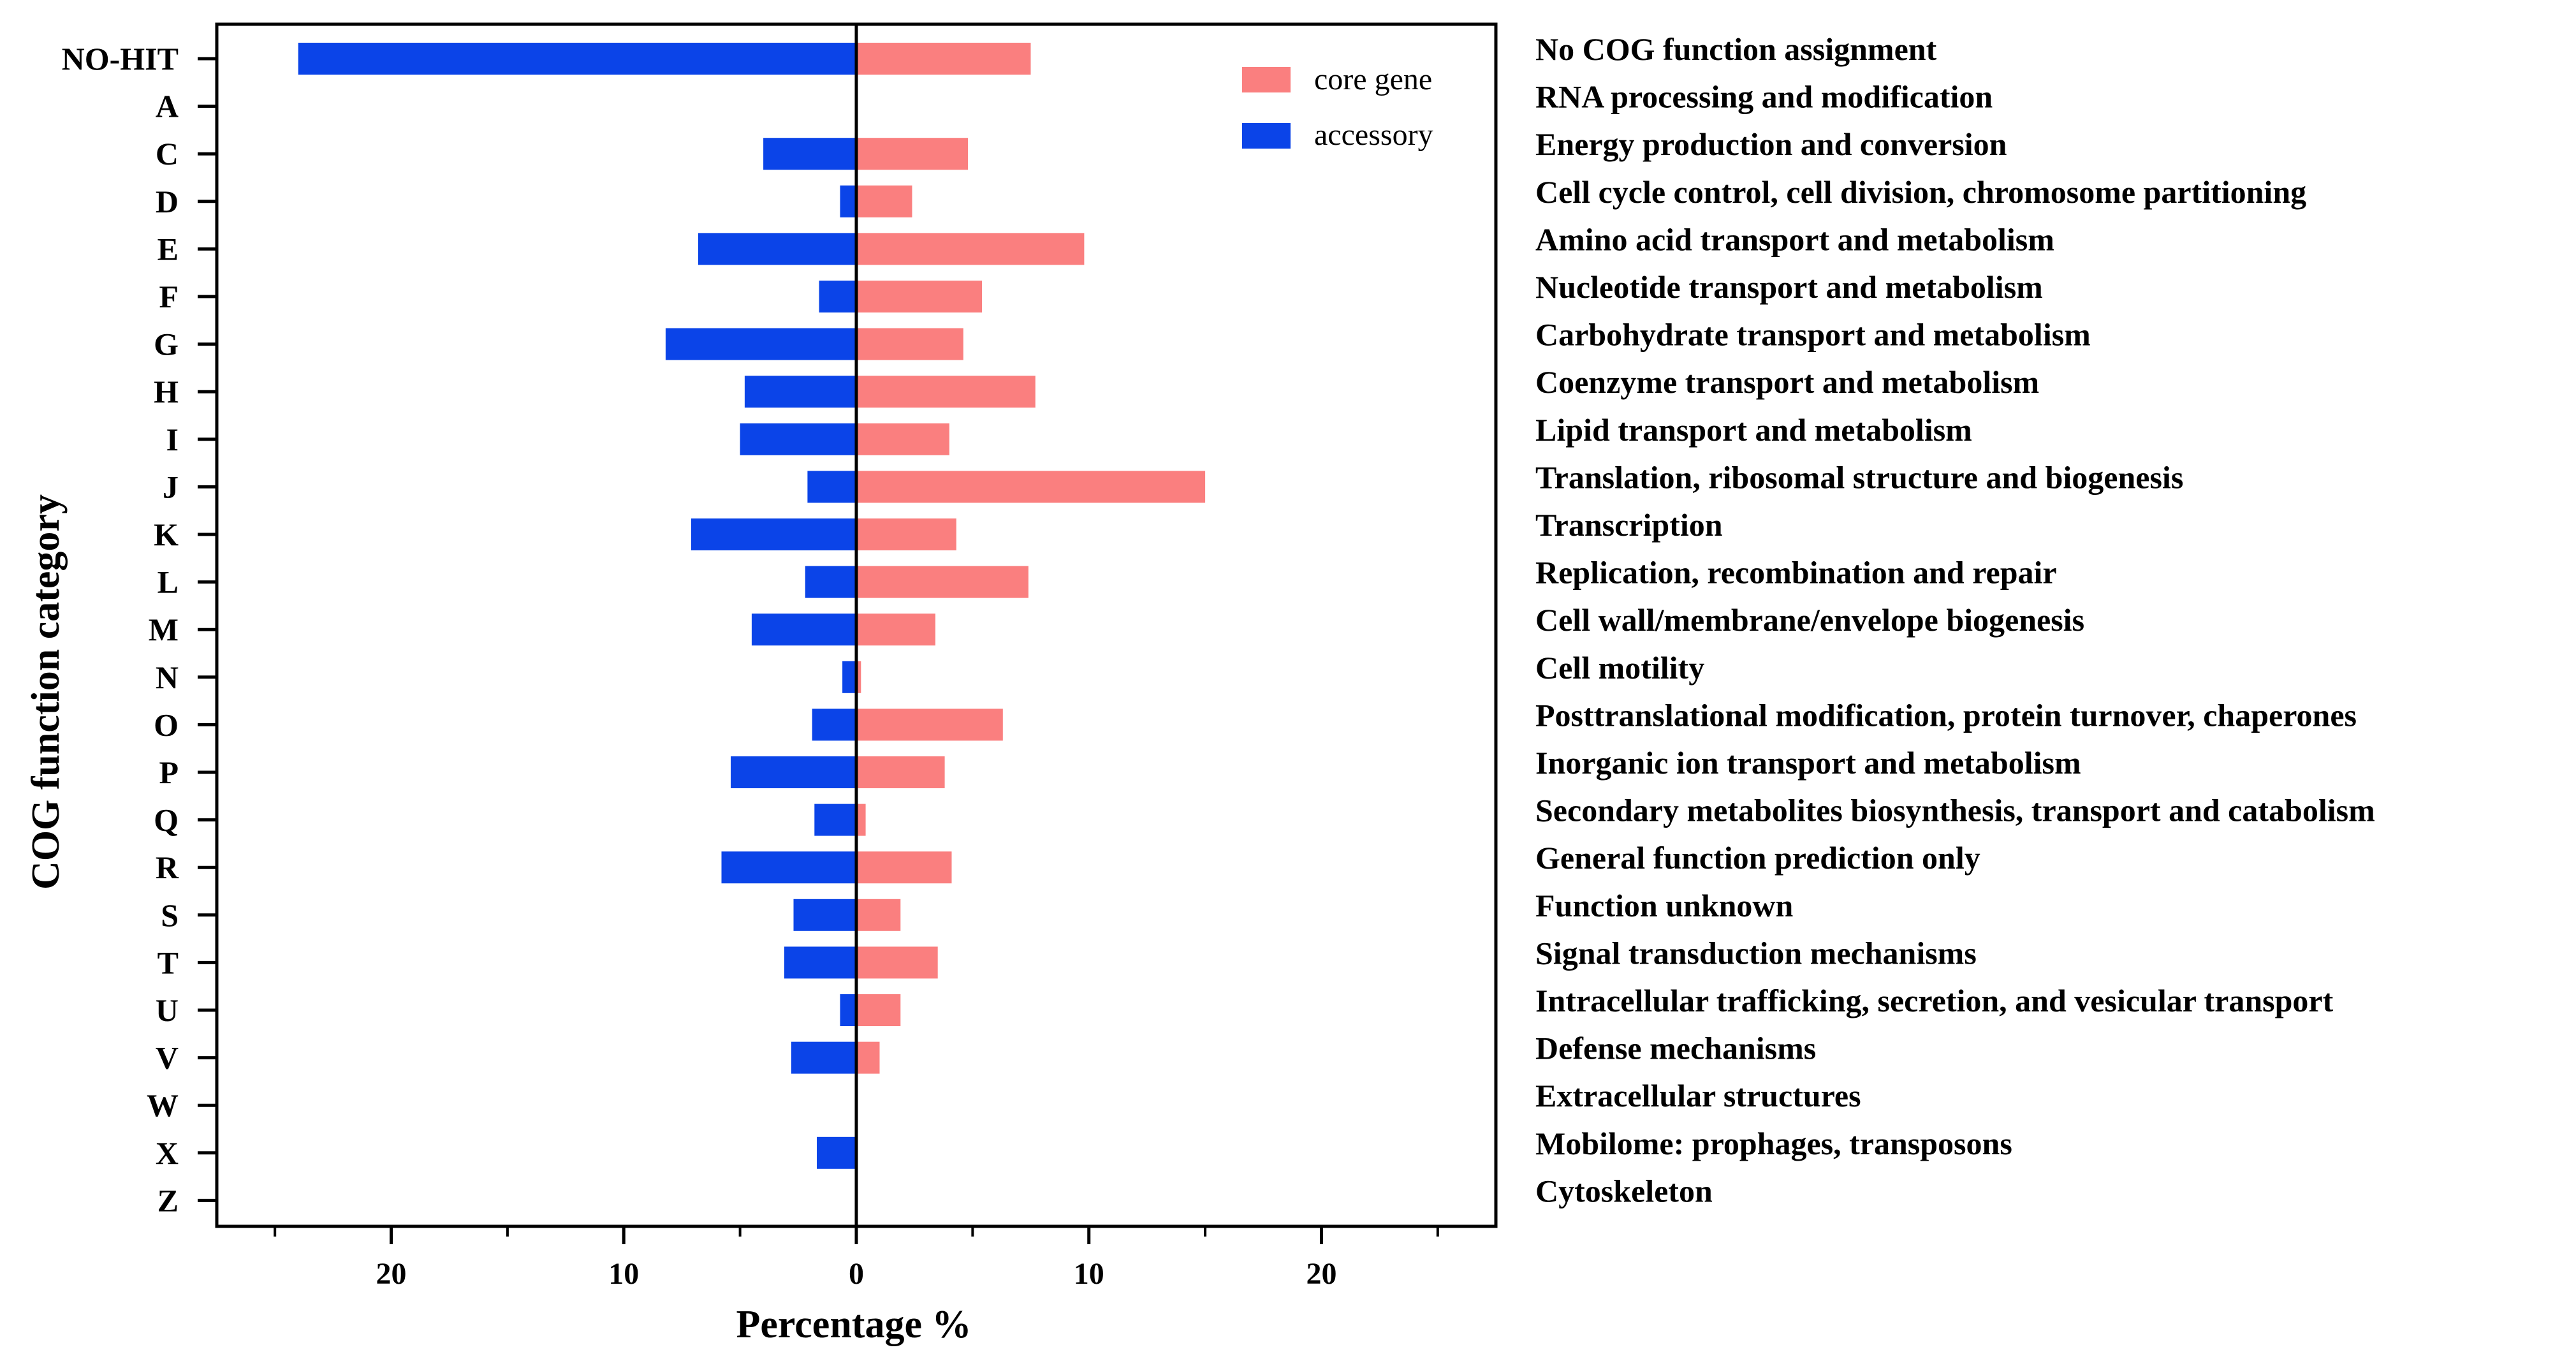 This screenshot has height=1359, width=2576. Describe the element at coordinates (1031, 487) in the screenshot. I see `bar-core-gene-j` at that location.